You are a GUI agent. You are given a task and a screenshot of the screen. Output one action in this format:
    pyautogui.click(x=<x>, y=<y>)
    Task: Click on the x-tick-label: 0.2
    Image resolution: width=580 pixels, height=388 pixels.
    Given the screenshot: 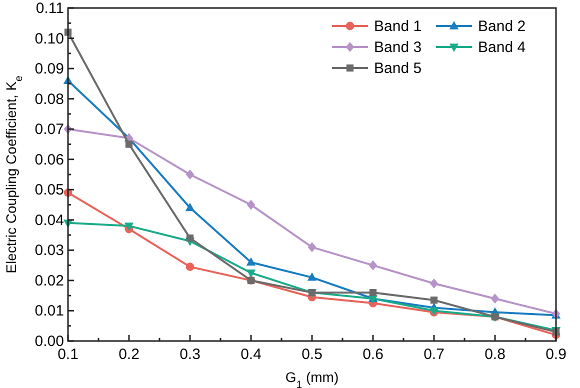 What is the action you would take?
    pyautogui.click(x=129, y=354)
    